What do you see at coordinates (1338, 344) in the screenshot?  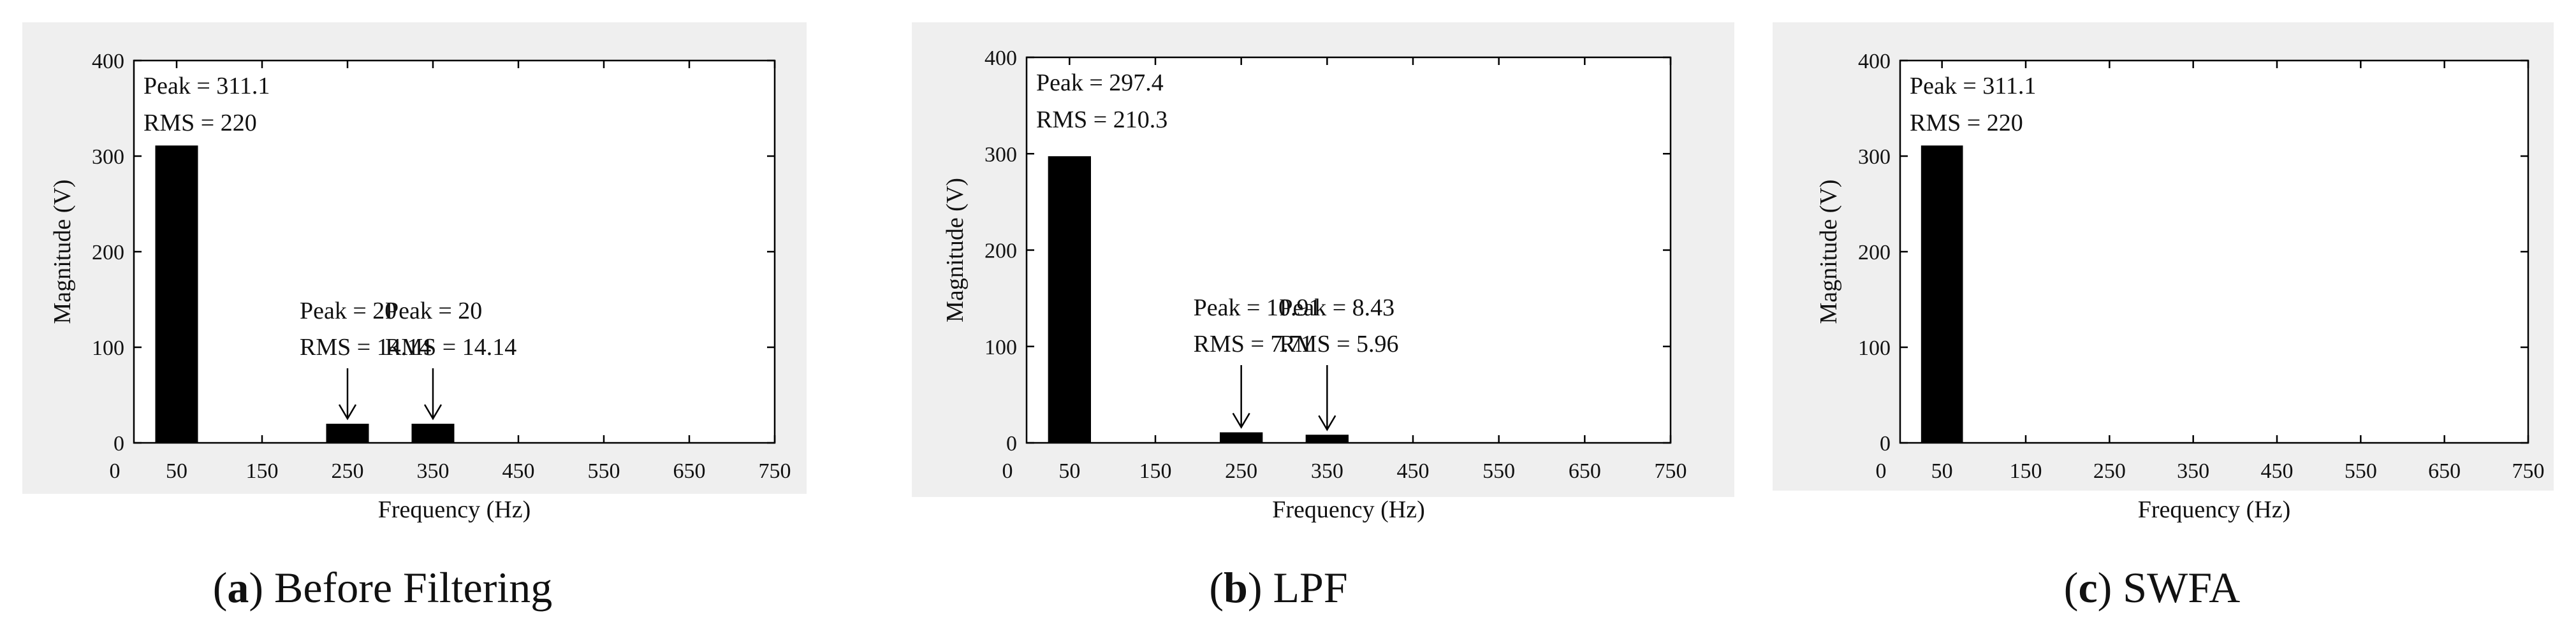 I see `annotation-rms: RMS = 5.96` at bounding box center [1338, 344].